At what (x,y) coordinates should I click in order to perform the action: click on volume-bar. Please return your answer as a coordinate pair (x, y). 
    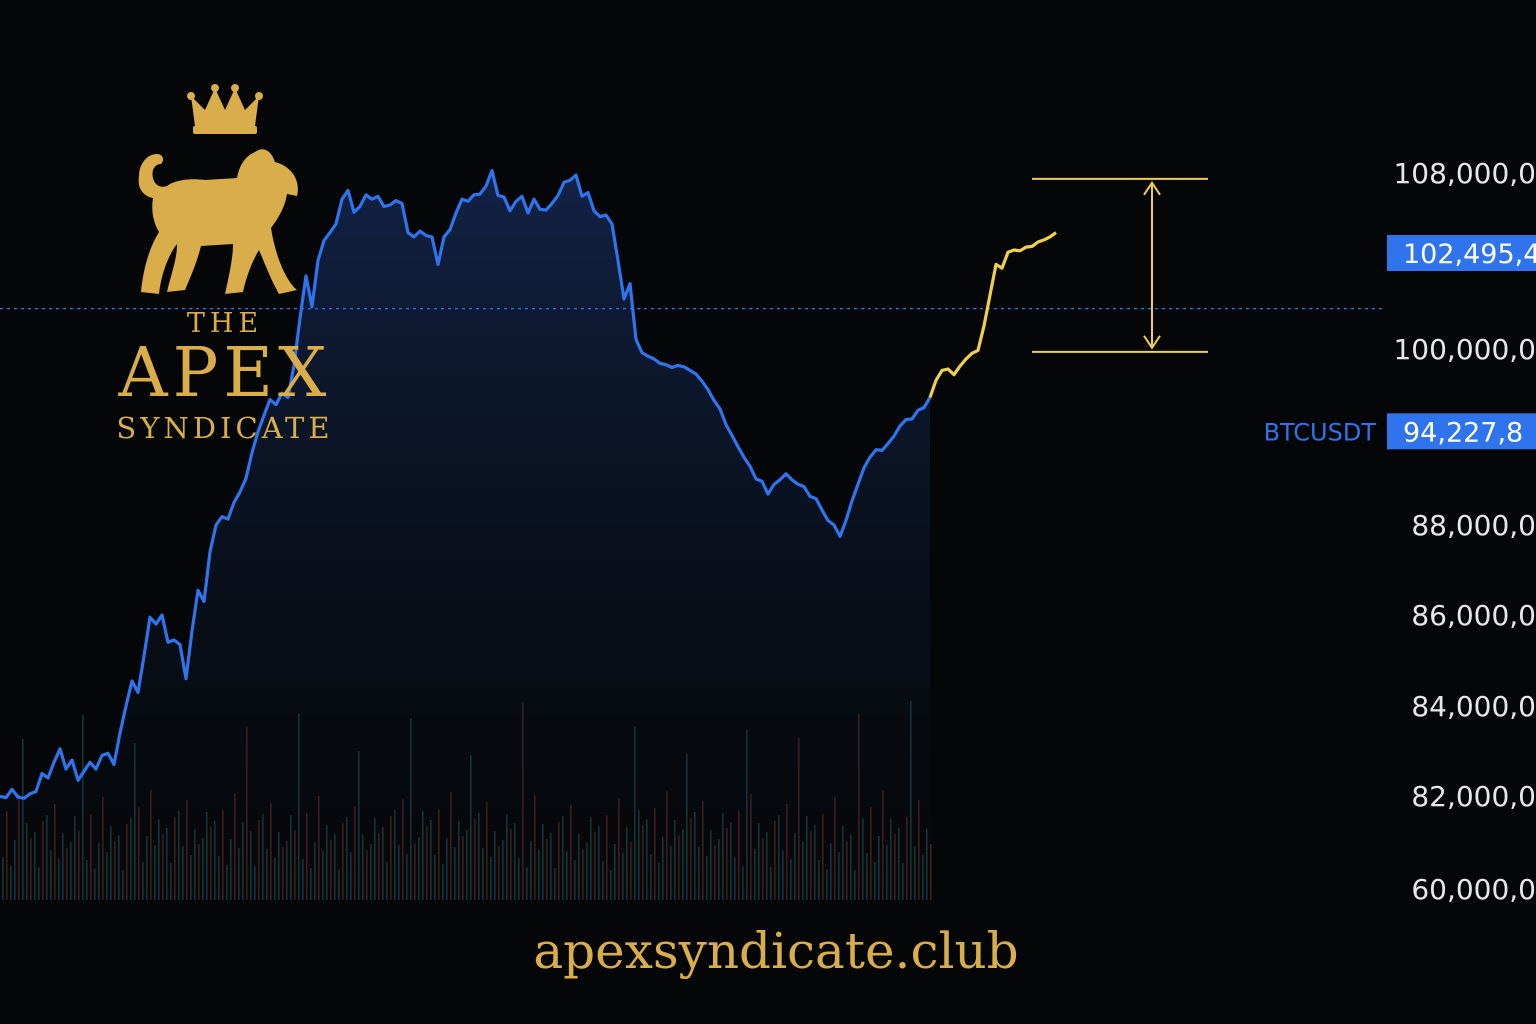
    Looking at the image, I should click on (931, 872).